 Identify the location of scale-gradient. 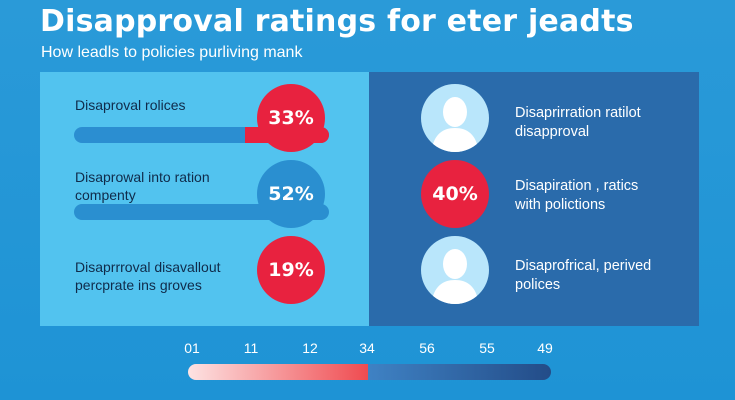
(369, 372).